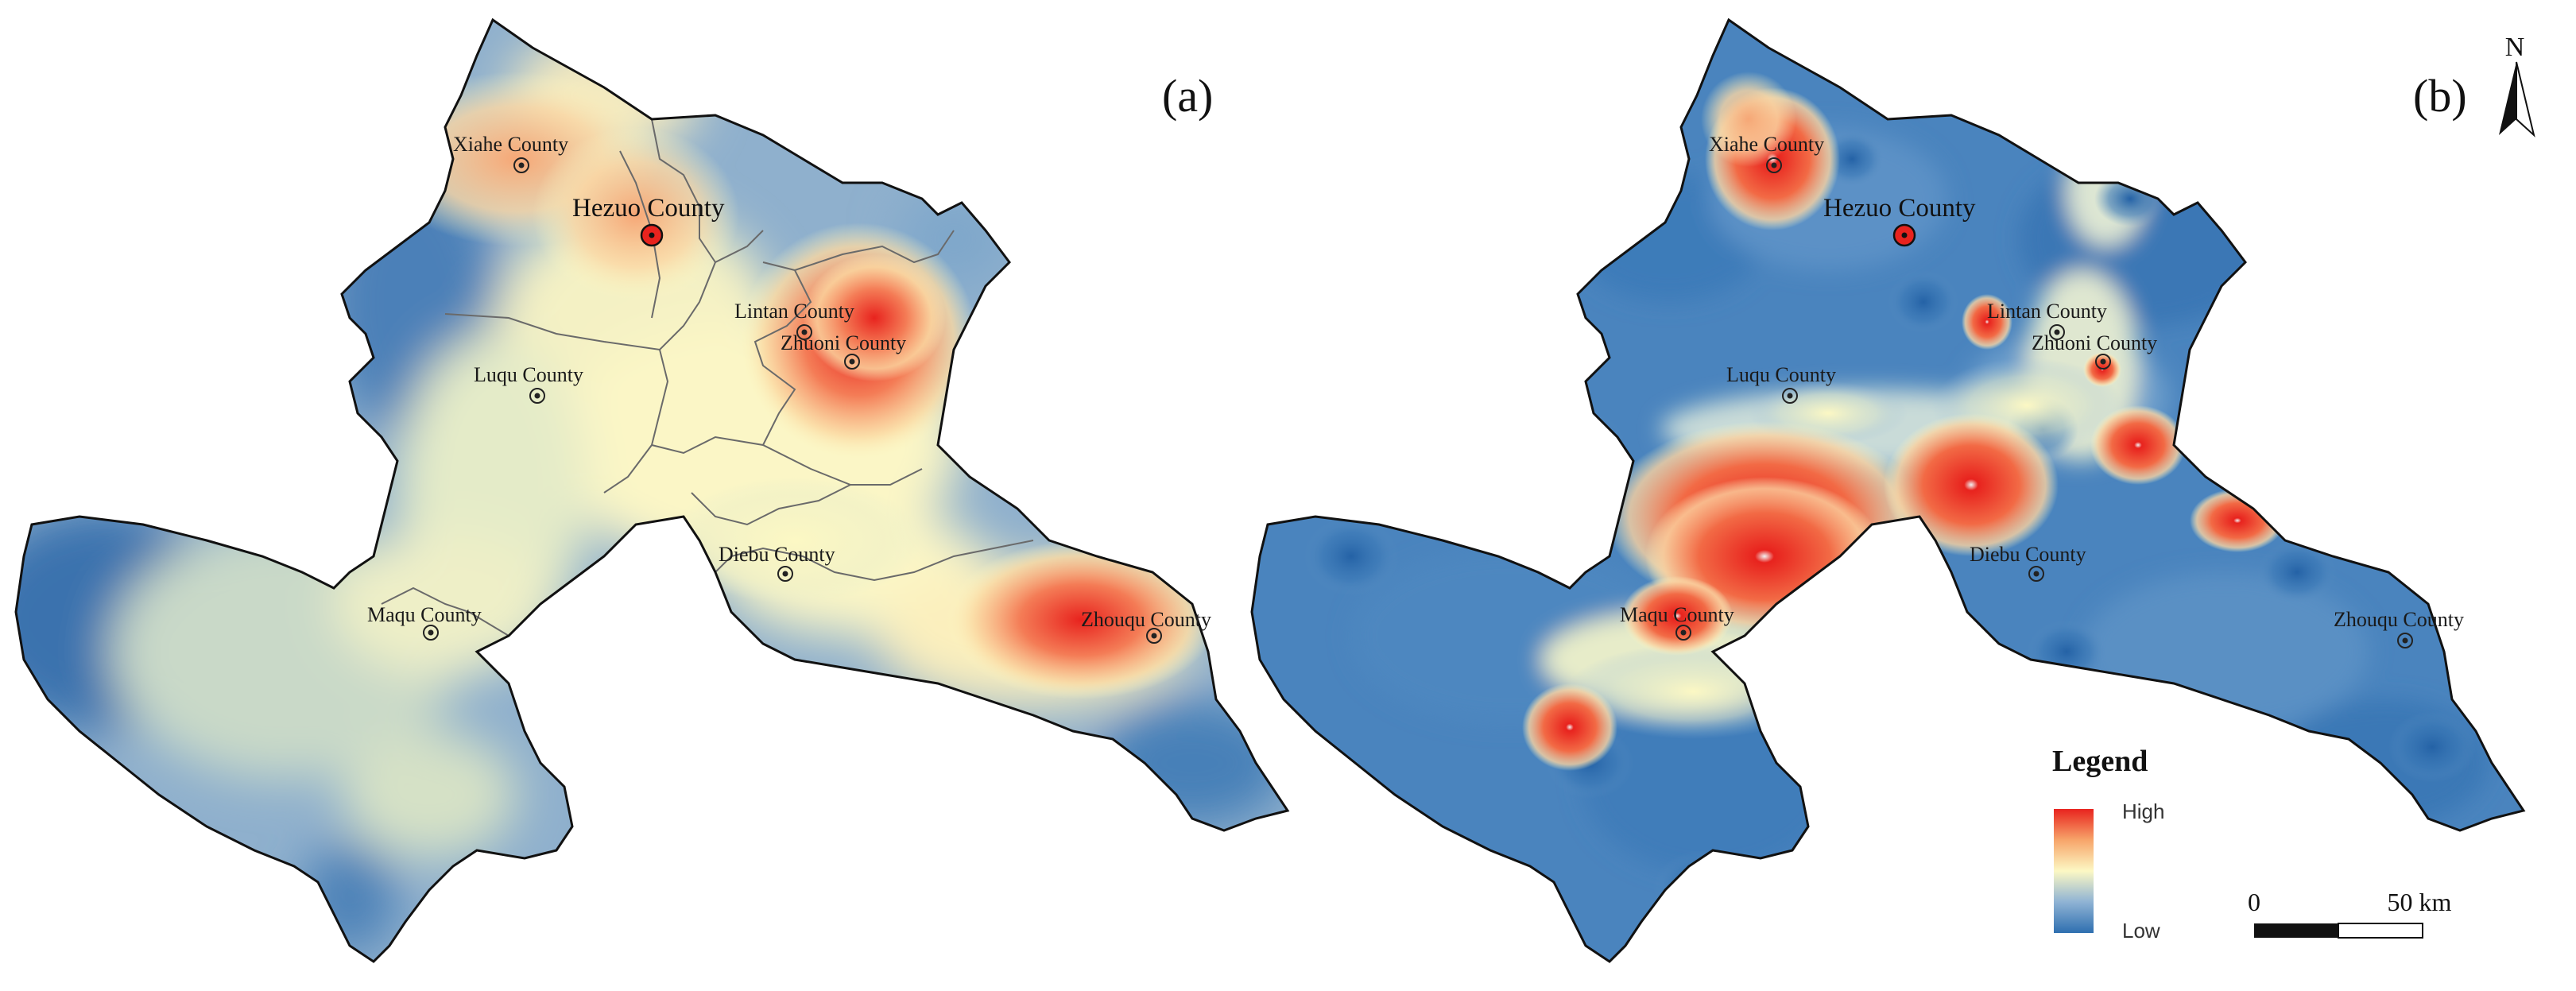 This screenshot has width=2576, height=991. Describe the element at coordinates (2141, 931) in the screenshot. I see `legend-low-label: Low` at that location.